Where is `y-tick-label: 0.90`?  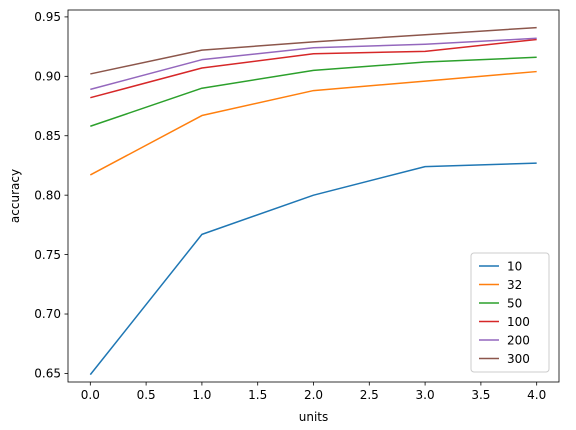 y-tick-label: 0.90 is located at coordinates (47, 77).